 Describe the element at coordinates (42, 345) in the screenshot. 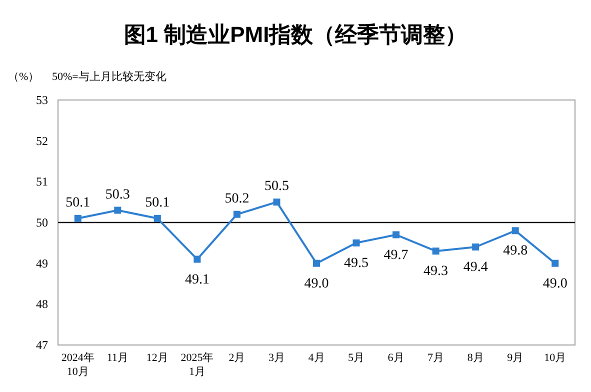

I see `y-tick-label: 47` at that location.